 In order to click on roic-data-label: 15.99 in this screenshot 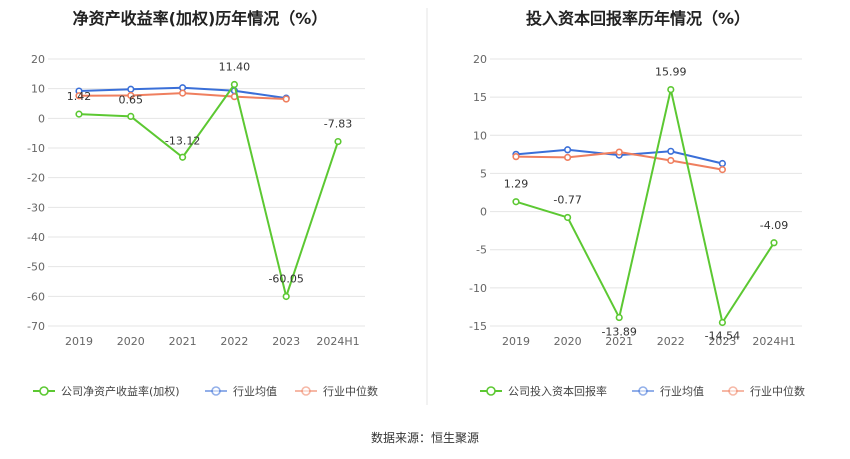, I will do `click(671, 72)`.